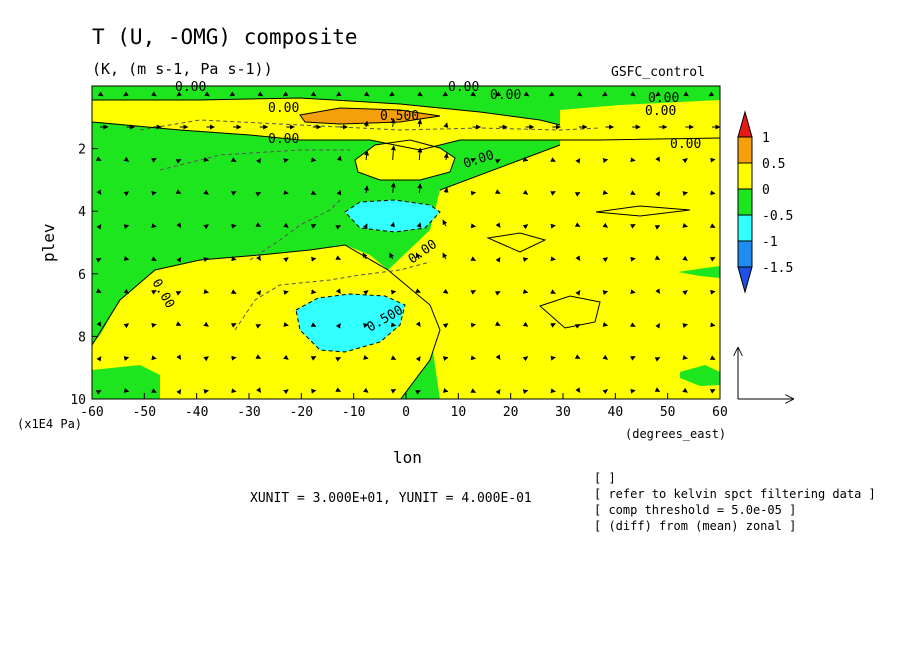 The width and height of the screenshot is (904, 654). I want to click on x-tick-label: 50, so click(668, 412).